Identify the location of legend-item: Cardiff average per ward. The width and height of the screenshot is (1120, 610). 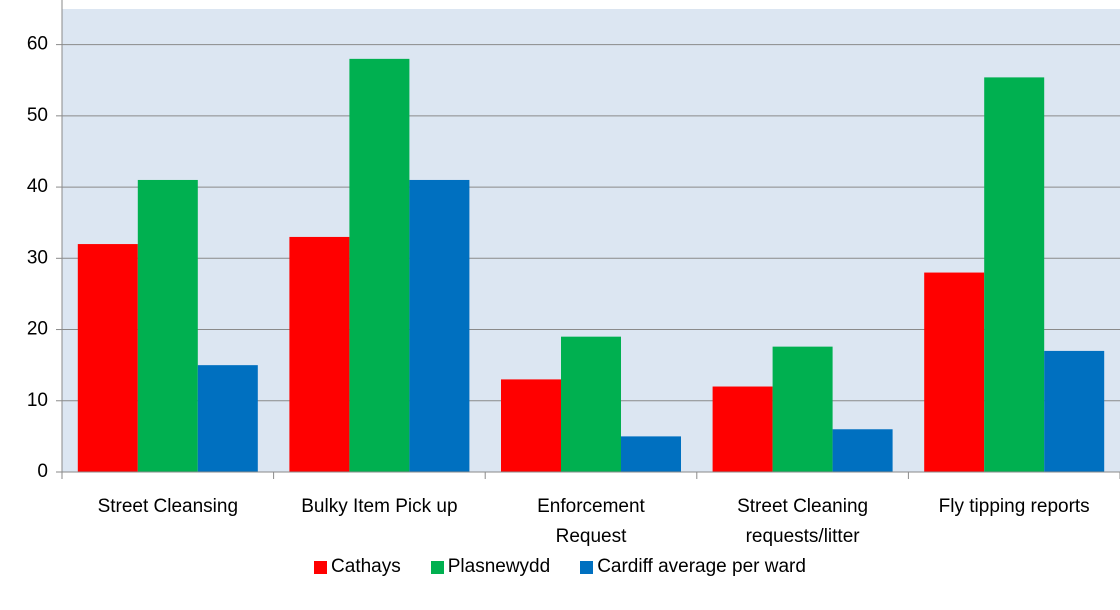
(693, 567).